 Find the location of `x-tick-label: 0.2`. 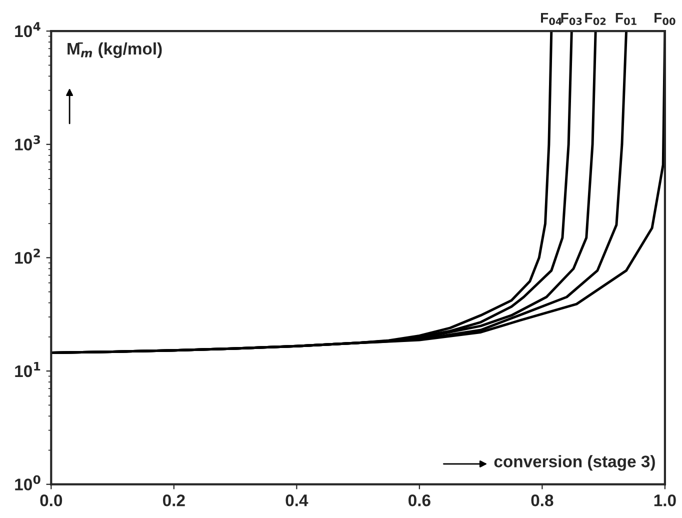

x-tick-label: 0.2 is located at coordinates (173, 500).